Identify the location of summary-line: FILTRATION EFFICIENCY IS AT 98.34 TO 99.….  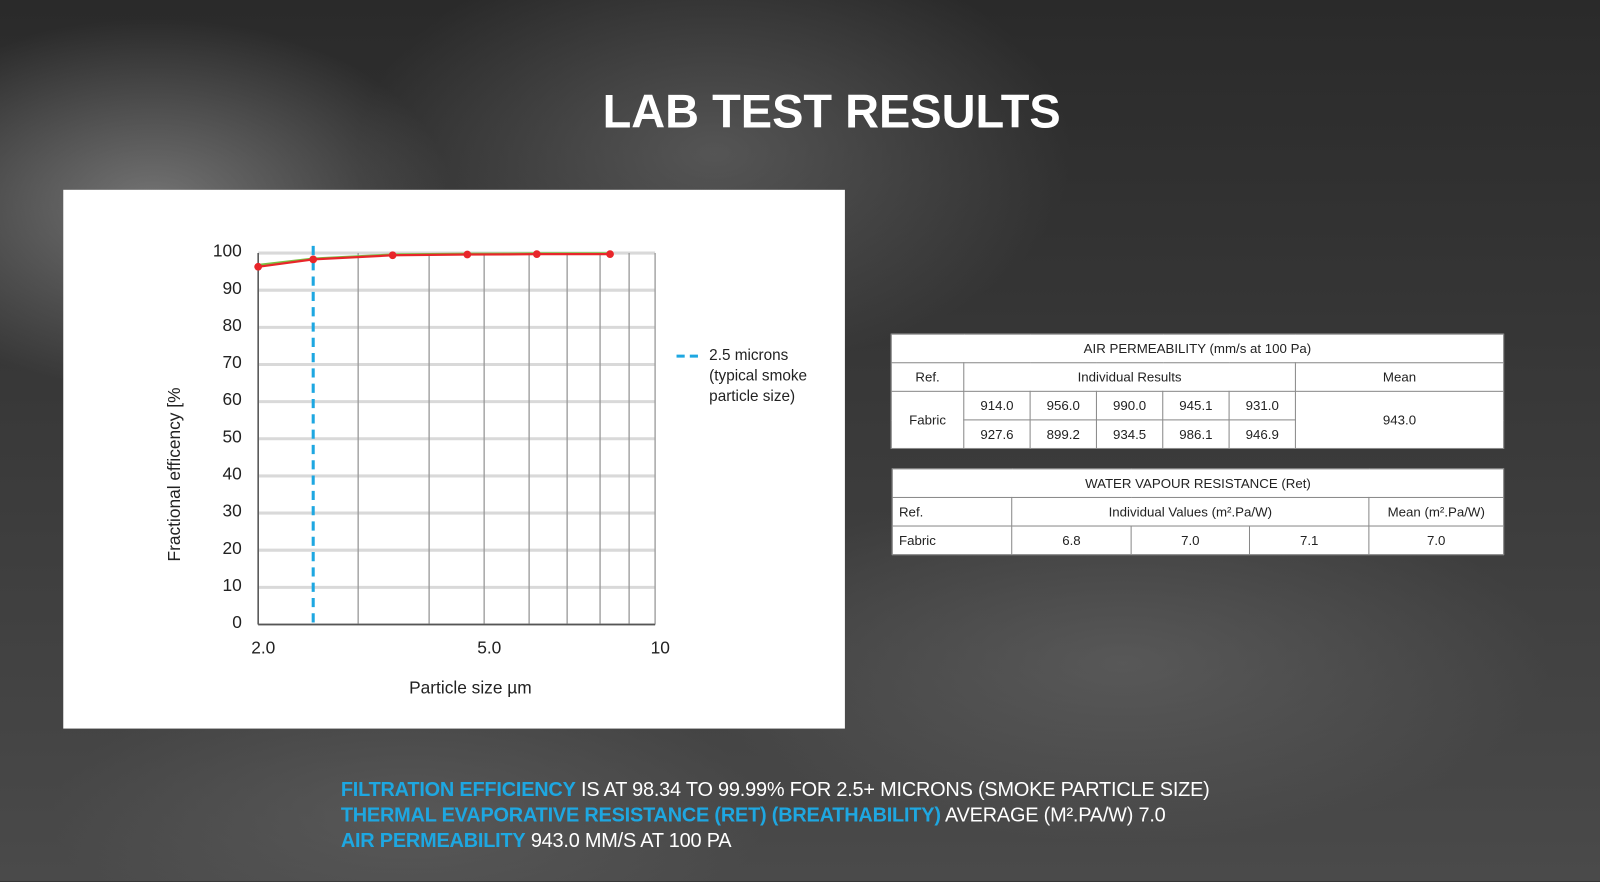
(775, 791).